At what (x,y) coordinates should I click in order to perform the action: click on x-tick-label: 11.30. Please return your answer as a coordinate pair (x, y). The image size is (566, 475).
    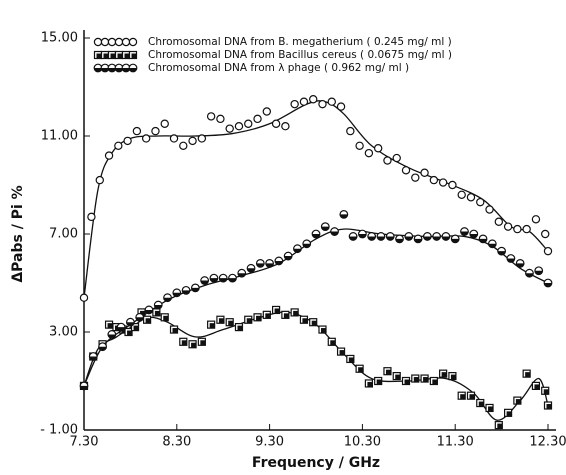
    Looking at the image, I should click on (455, 442).